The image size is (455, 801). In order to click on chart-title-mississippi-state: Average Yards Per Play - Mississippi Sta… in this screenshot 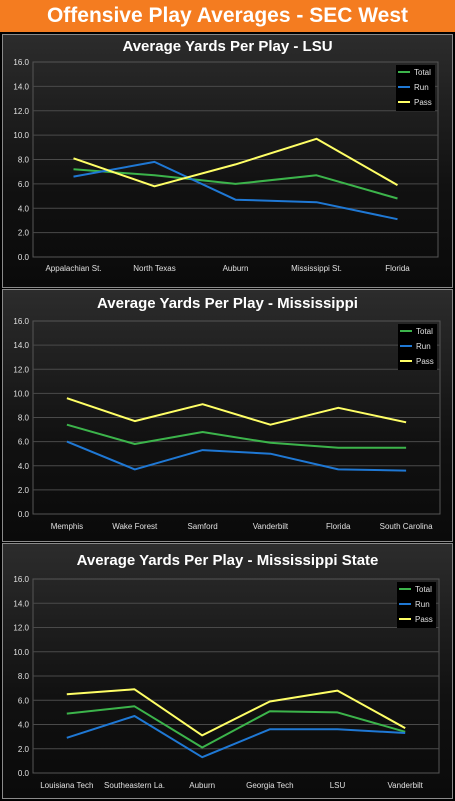, I will do `click(228, 560)`.